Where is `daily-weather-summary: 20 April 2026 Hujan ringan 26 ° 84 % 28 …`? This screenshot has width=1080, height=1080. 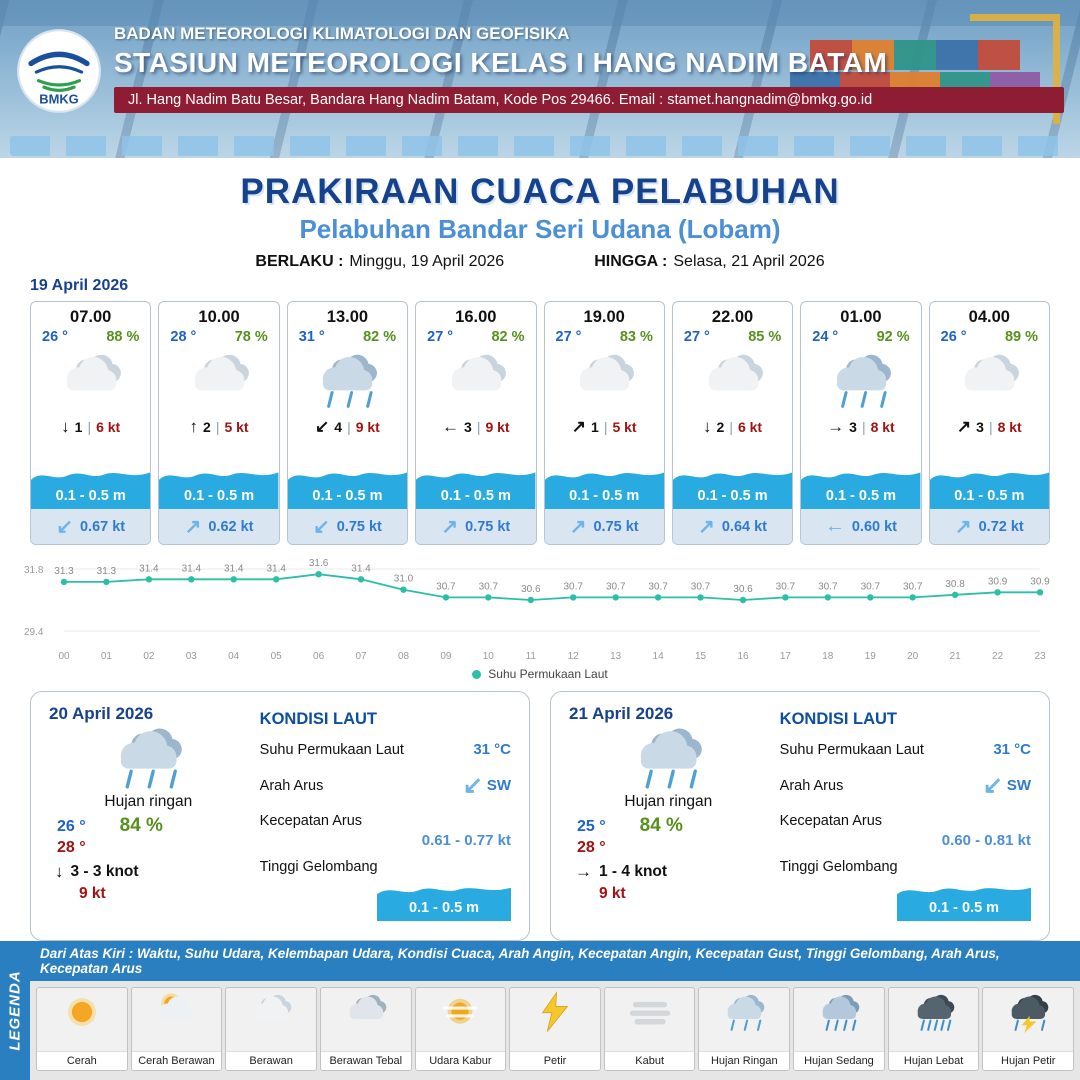
daily-weather-summary: 20 April 2026 Hujan ringan 26 ° 84 % 28 … is located at coordinates (148, 816).